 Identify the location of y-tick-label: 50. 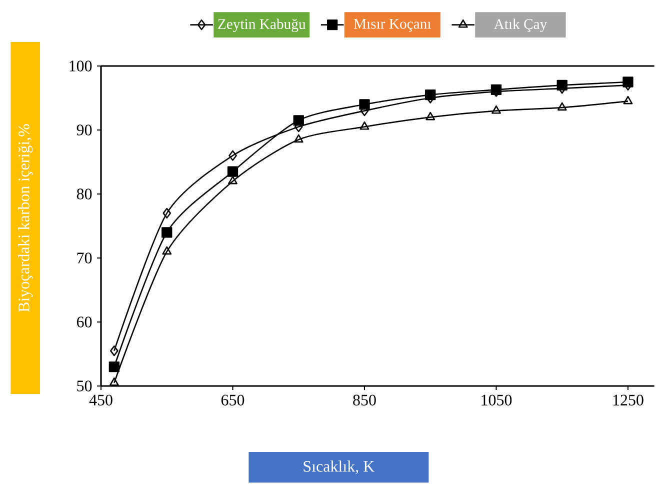
(84, 386).